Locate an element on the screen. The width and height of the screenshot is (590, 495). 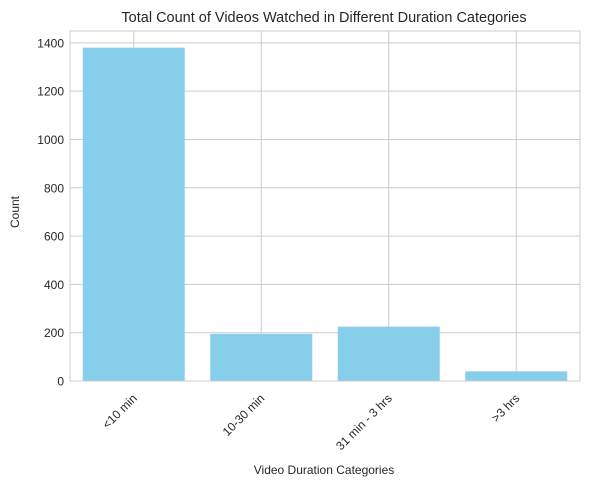
y-axis-label: Count is located at coordinates (15, 211).